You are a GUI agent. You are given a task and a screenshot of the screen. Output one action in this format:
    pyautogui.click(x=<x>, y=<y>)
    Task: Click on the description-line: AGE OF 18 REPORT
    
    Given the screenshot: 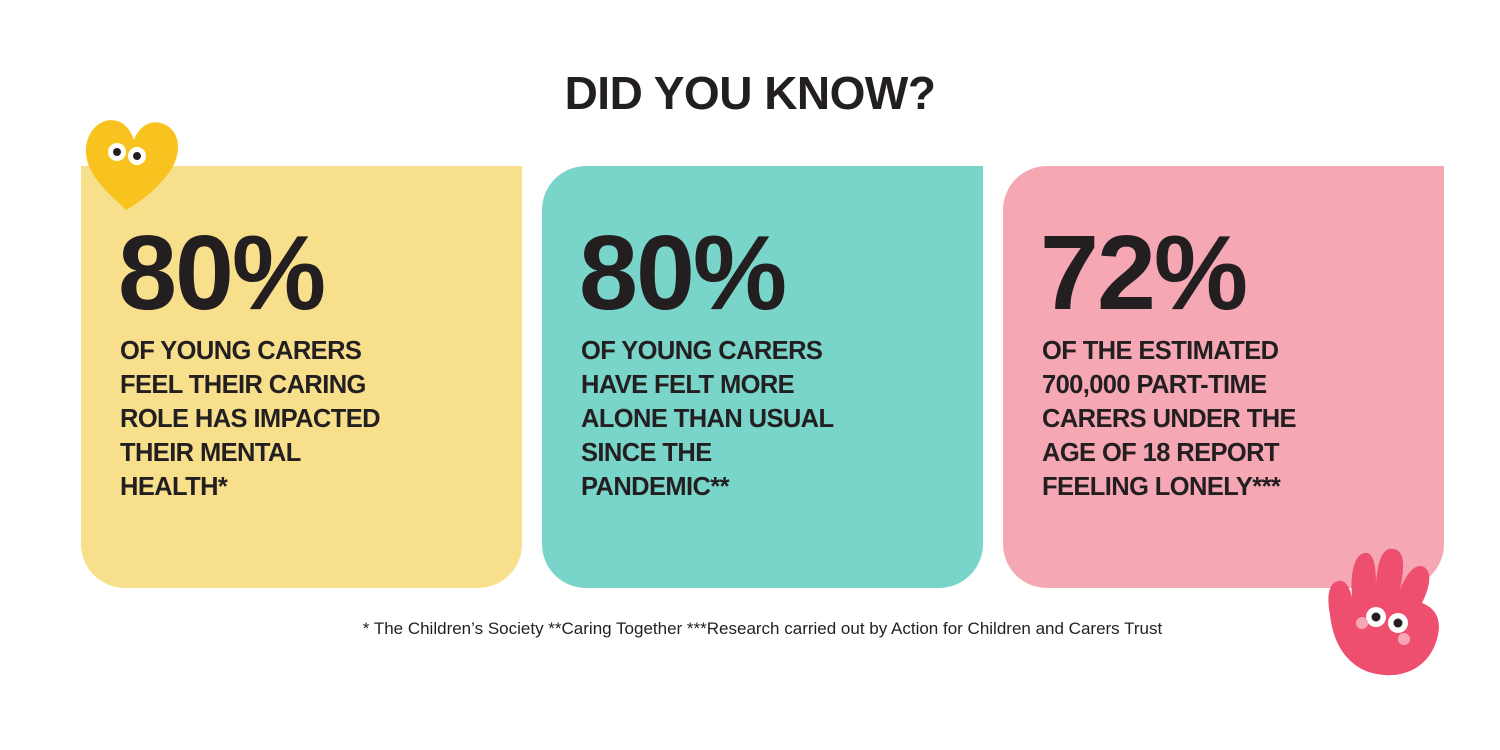 What is the action you would take?
    pyautogui.click(x=1161, y=453)
    